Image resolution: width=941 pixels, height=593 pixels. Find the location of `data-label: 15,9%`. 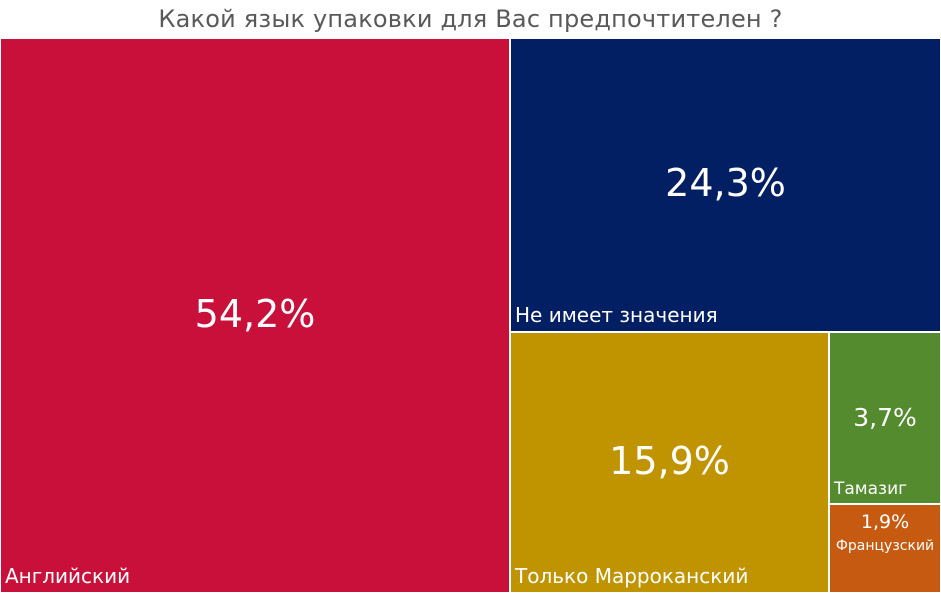

data-label: 15,9% is located at coordinates (669, 461).